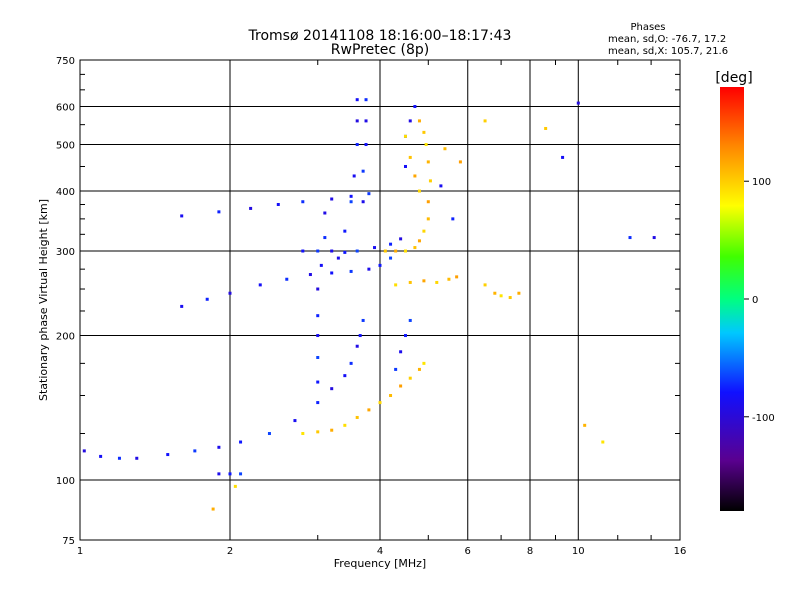 This screenshot has width=800, height=600. What do you see at coordinates (65, 108) in the screenshot?
I see `y-tick-label: 600` at bounding box center [65, 108].